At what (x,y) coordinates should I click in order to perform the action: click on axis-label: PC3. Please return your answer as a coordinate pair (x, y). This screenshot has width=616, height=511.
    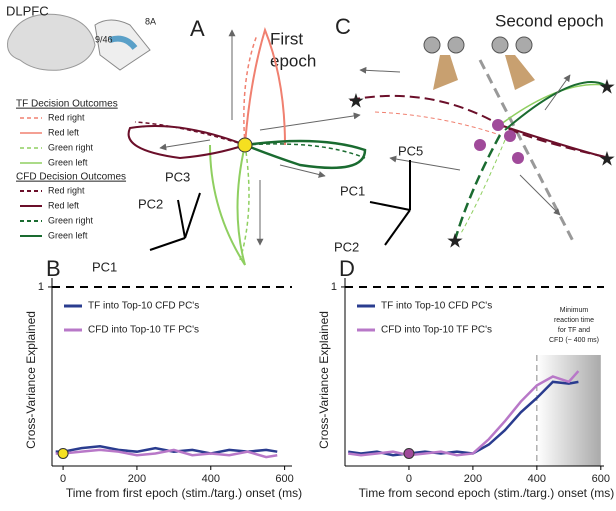
    Looking at the image, I should click on (177, 176).